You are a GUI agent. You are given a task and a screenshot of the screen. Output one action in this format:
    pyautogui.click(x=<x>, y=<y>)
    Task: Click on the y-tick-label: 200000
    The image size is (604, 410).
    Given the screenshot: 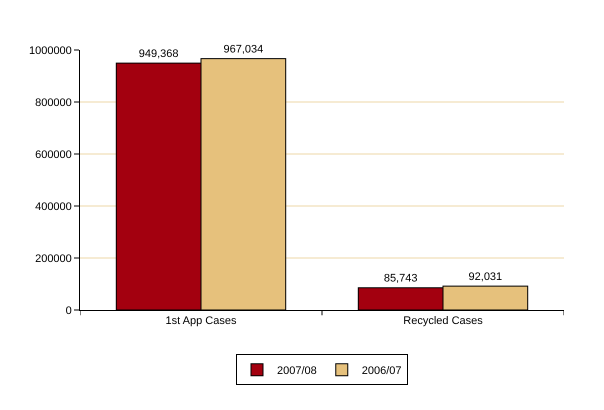 What is the action you would take?
    pyautogui.click(x=53, y=258)
    